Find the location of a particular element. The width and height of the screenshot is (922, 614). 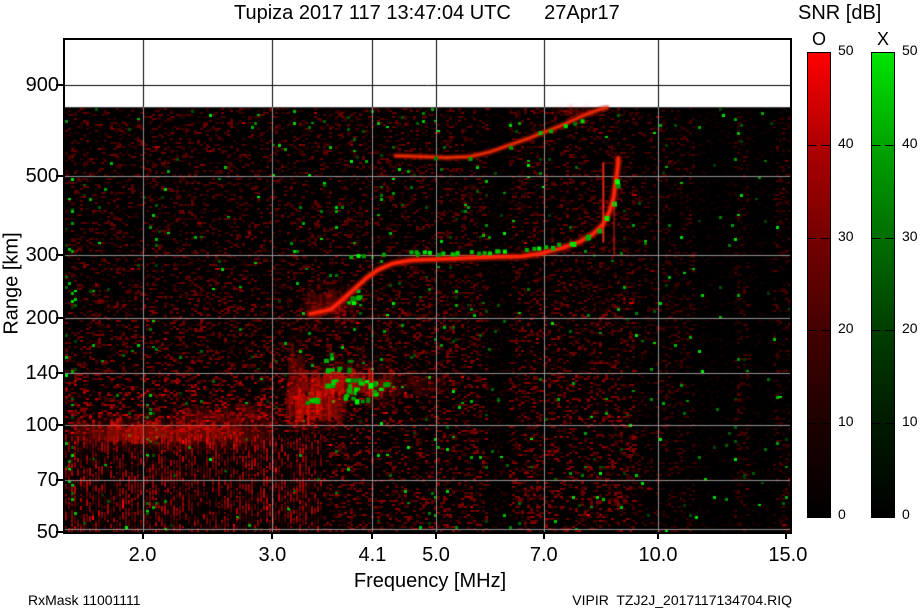

x-tick-label: 5.0 is located at coordinates (436, 555).